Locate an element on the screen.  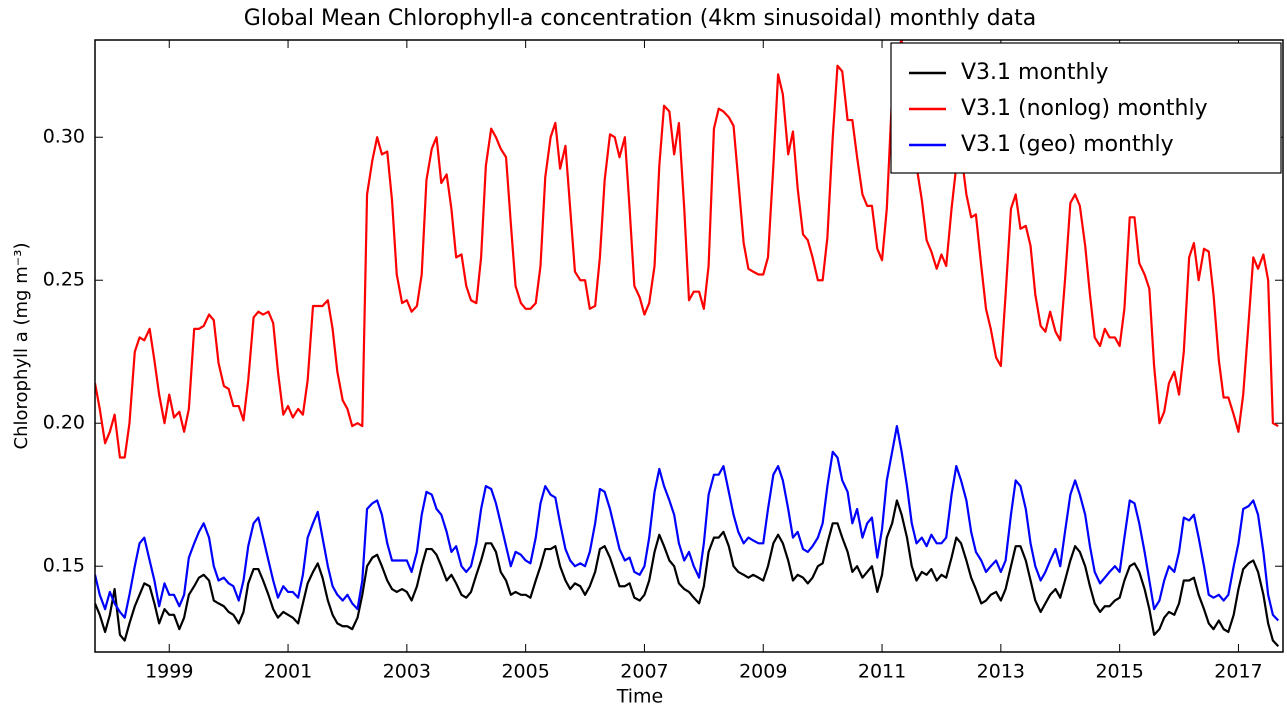
y-tick-label: 0.25 is located at coordinates (64, 280).